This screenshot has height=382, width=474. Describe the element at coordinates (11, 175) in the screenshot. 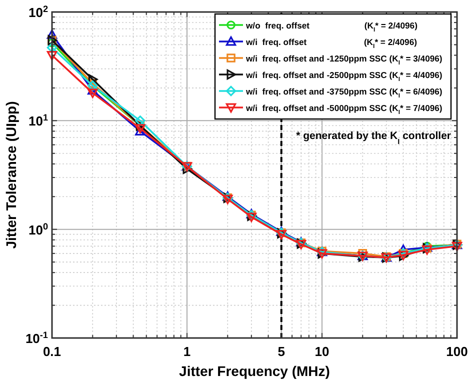

I see `y-axis-title: Jitter Tolerance (UIpp)` at that location.